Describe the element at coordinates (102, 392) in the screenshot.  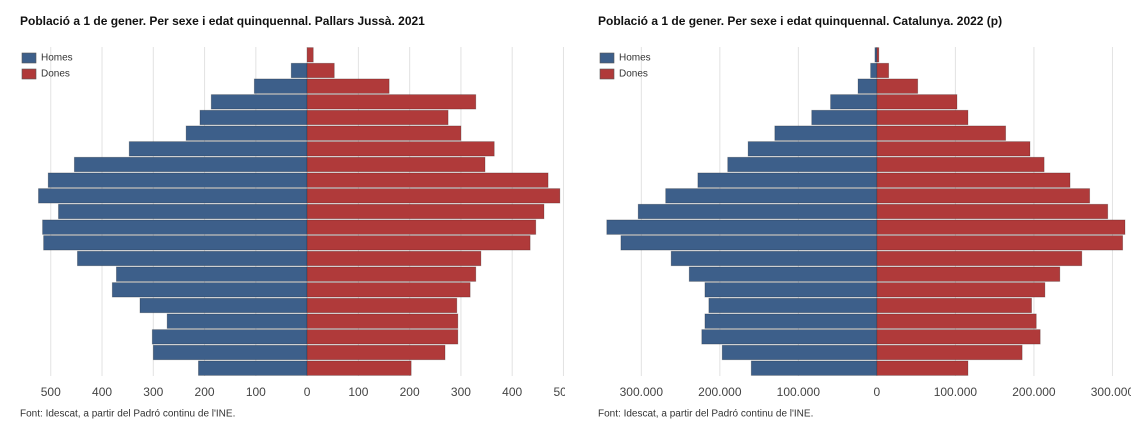
I see `x-tick-label: 400` at that location.